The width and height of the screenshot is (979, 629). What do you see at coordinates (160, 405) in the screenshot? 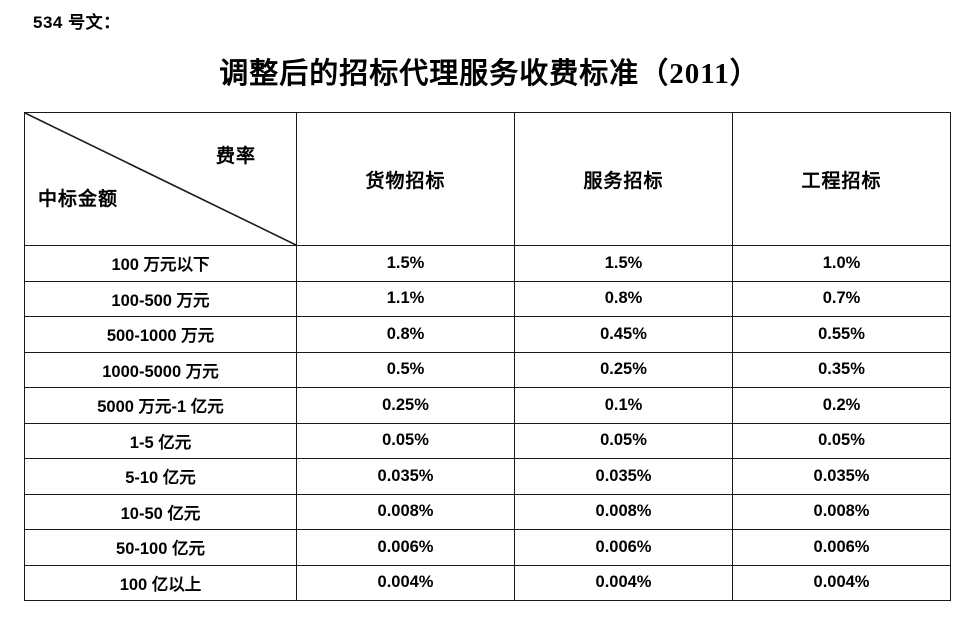
I see `row-label-amount-tier: 5000 万元-1 亿元` at bounding box center [160, 405].